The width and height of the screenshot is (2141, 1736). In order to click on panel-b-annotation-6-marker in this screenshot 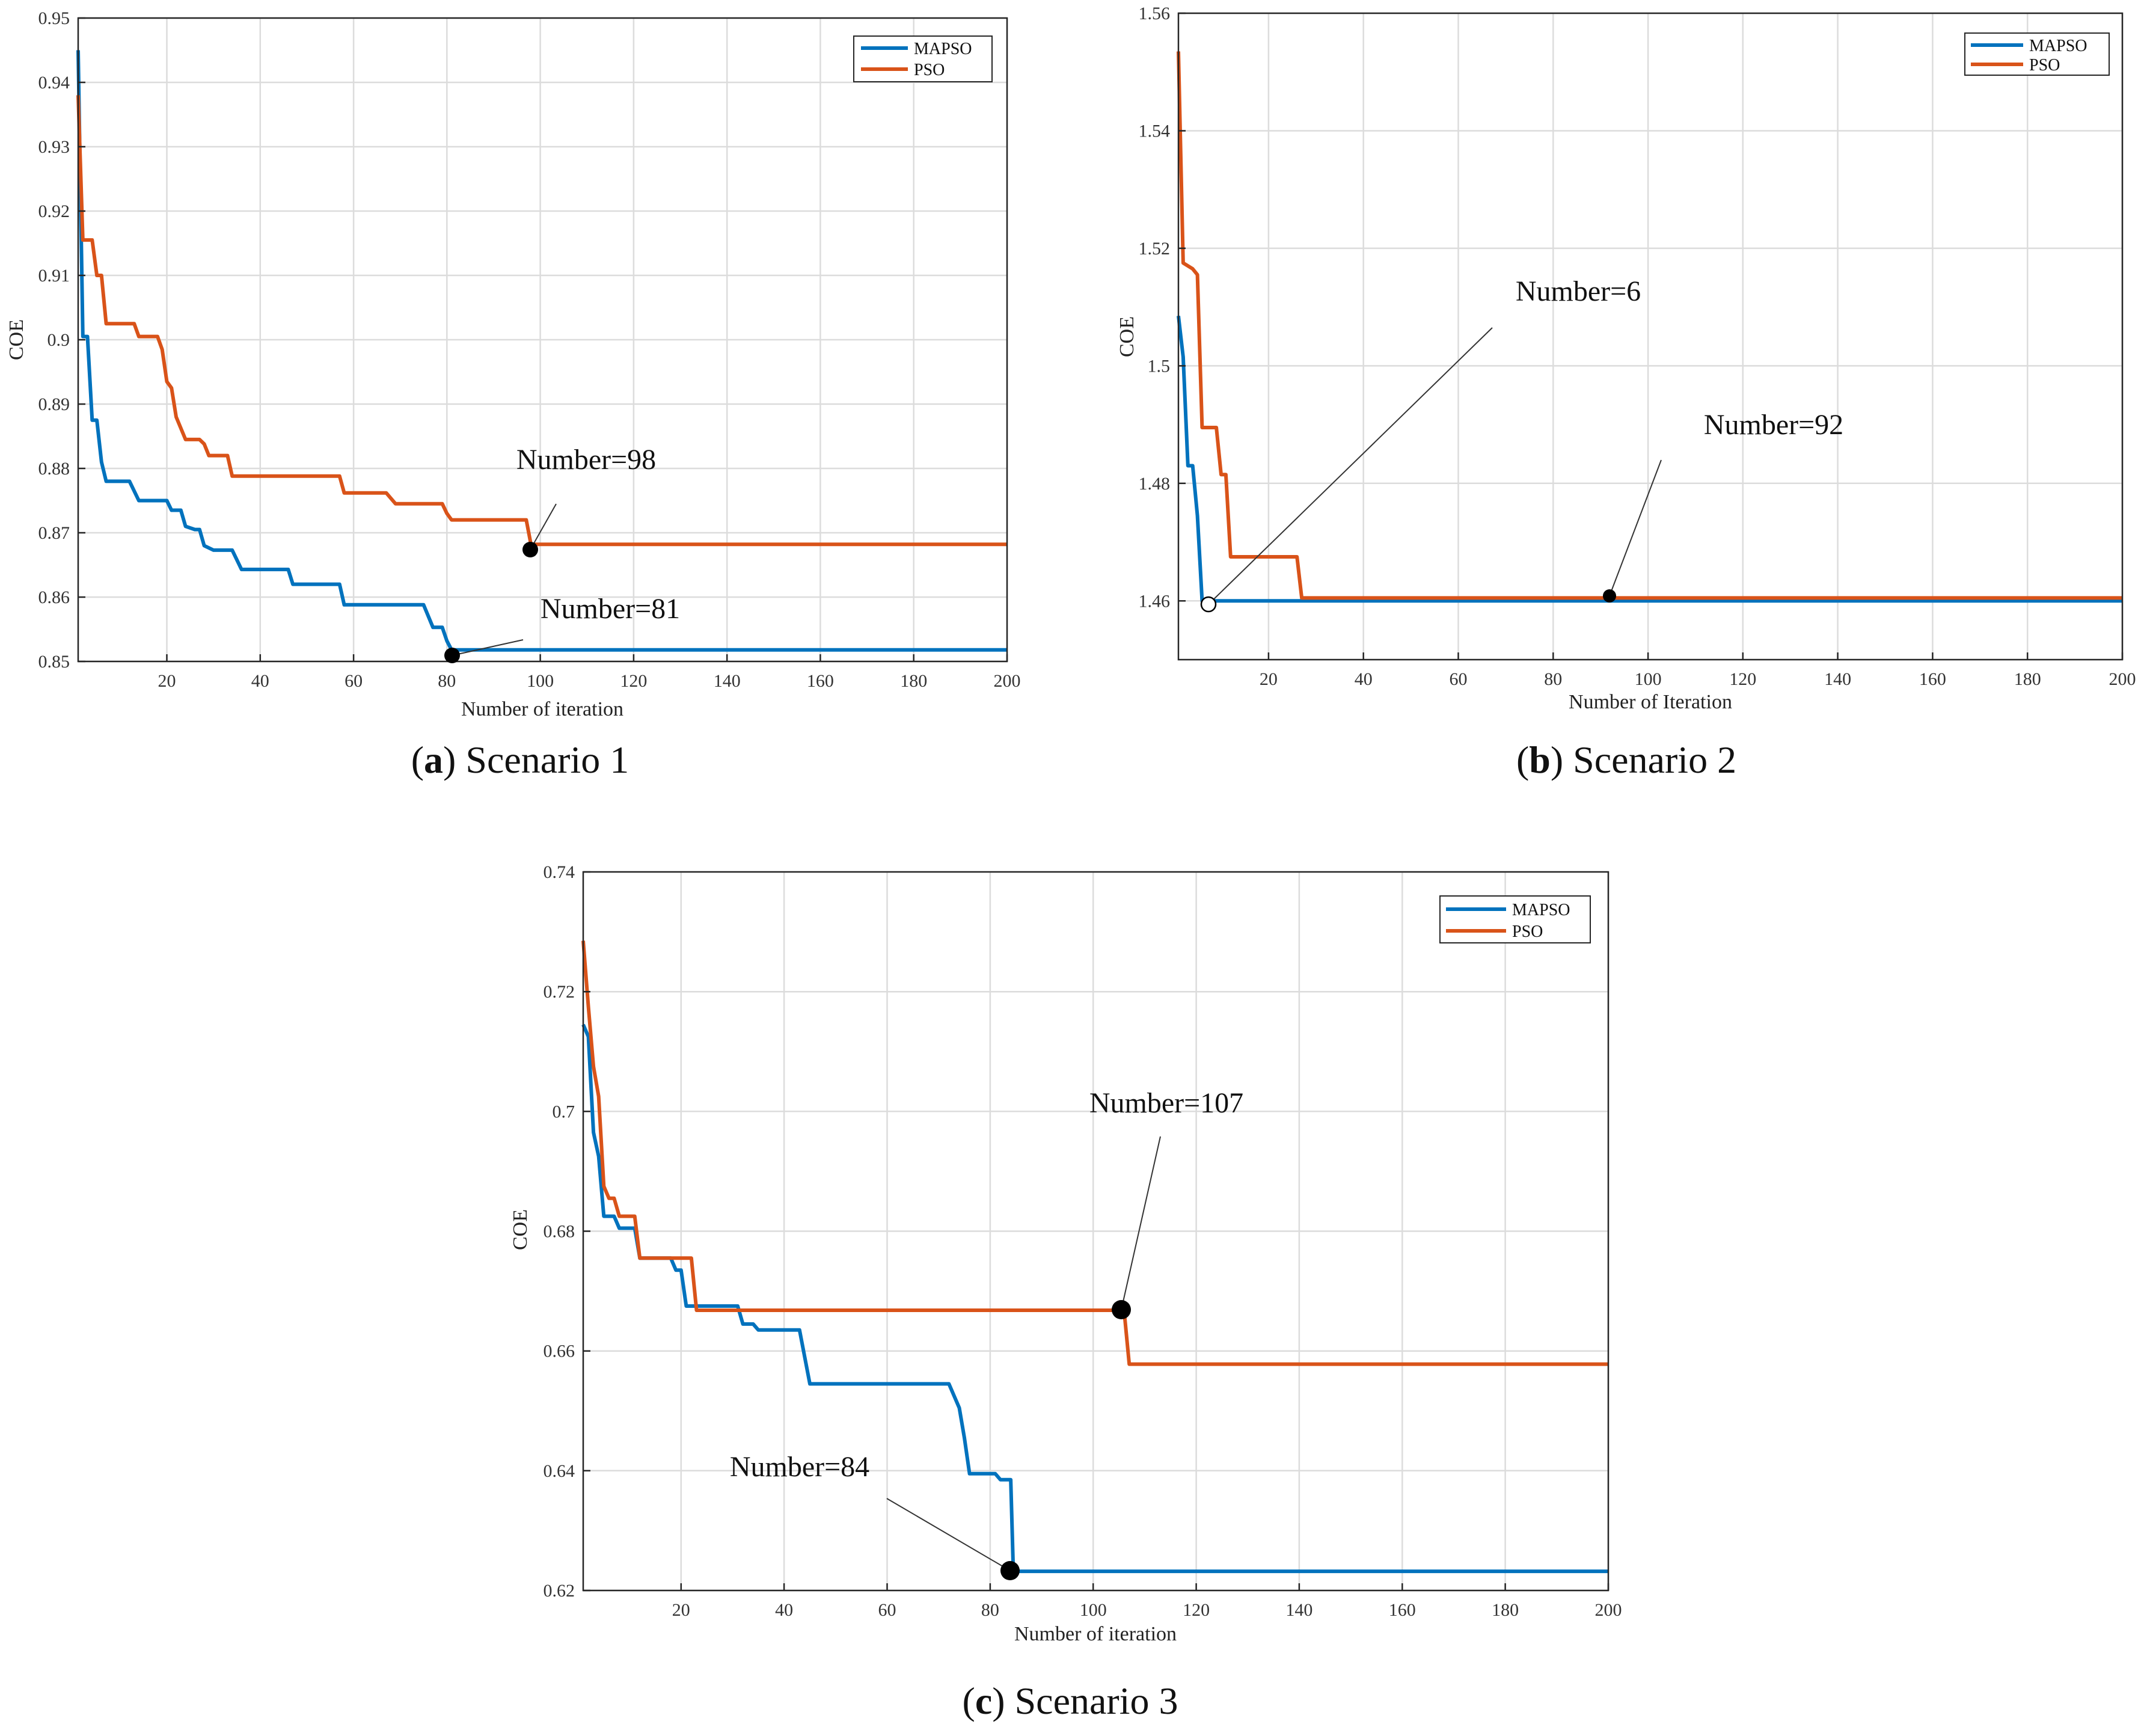, I will do `click(1208, 605)`.